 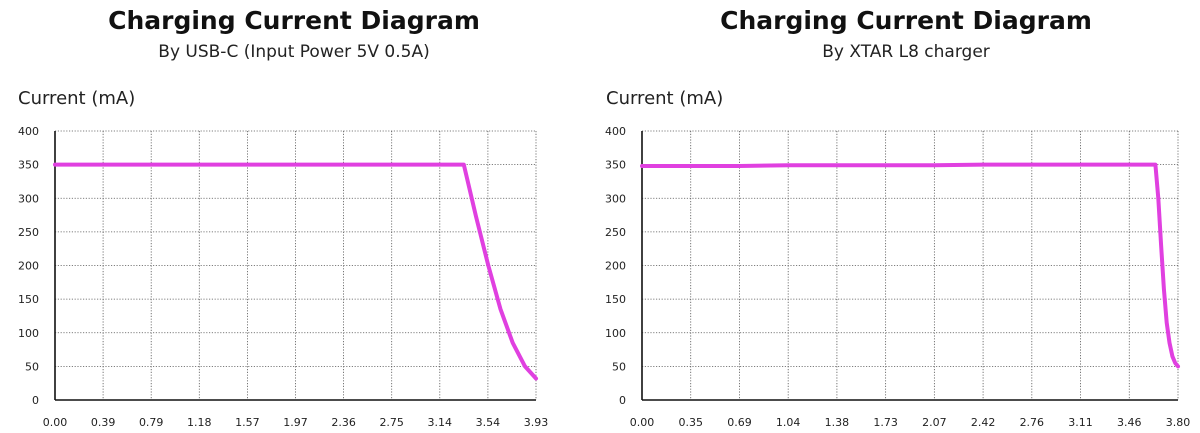 I want to click on x-tick-label: 1.38, so click(x=837, y=422).